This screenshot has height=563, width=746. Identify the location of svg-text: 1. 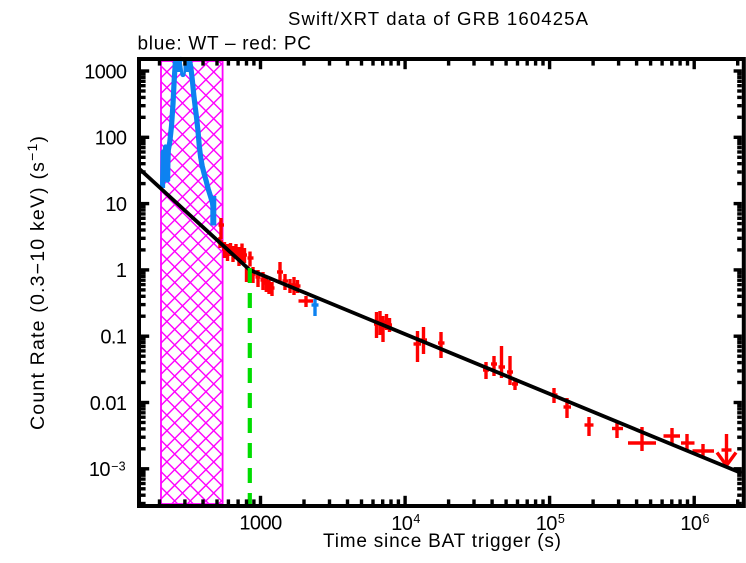
(121, 271).